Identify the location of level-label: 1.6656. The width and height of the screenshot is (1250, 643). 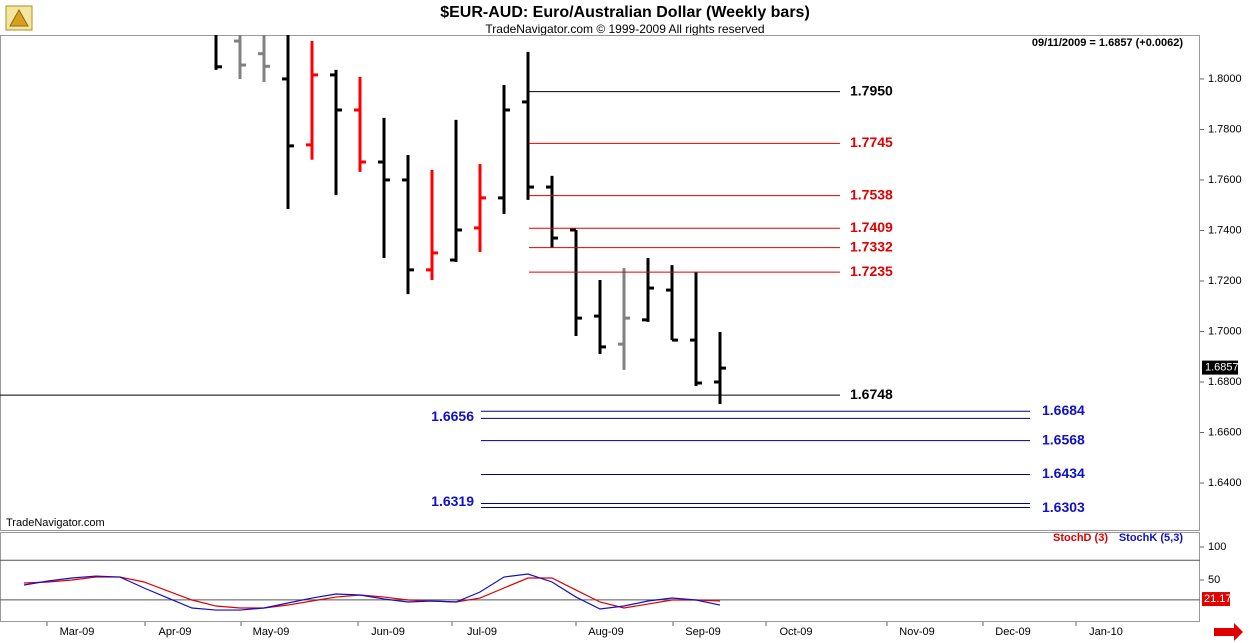
(452, 416).